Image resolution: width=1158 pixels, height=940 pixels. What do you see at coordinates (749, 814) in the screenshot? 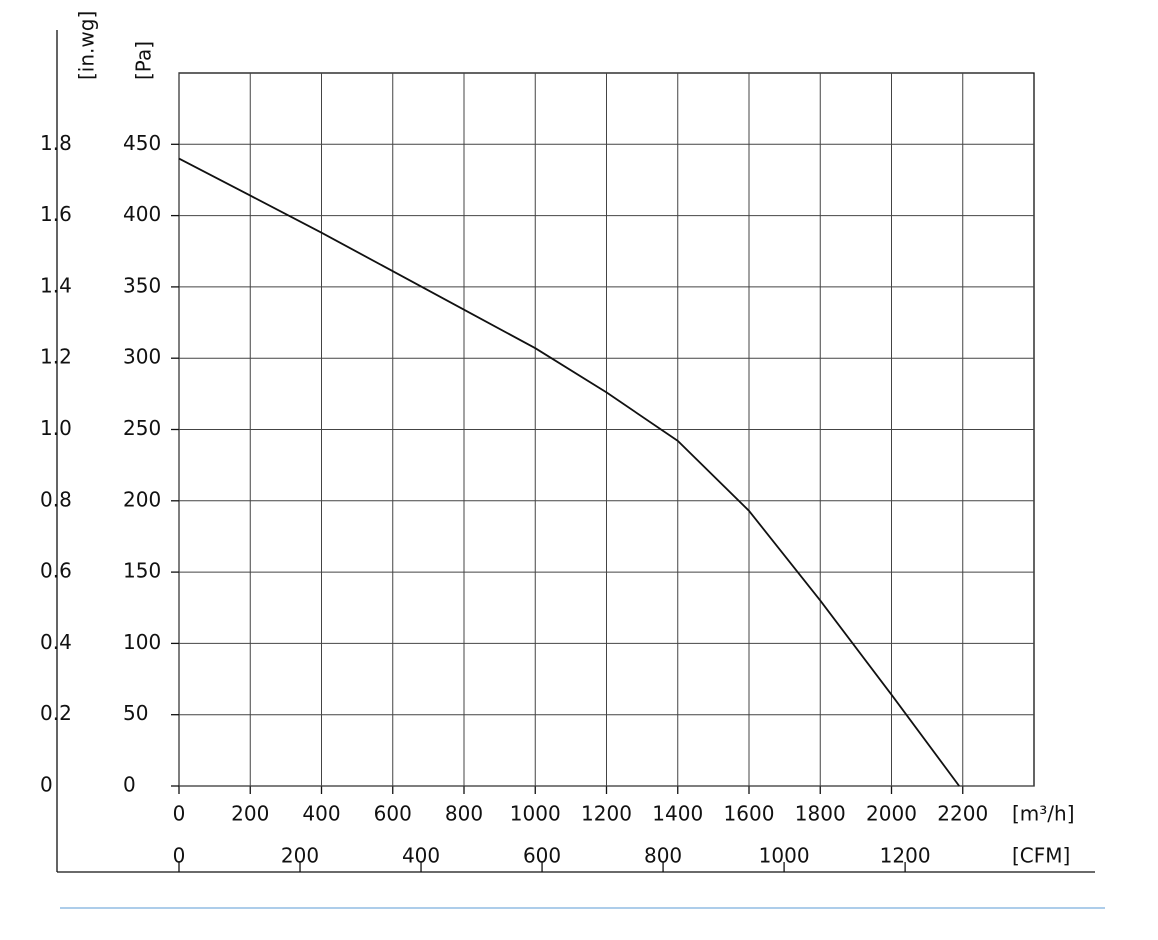
I see `x-tick-label: 1600` at bounding box center [749, 814].